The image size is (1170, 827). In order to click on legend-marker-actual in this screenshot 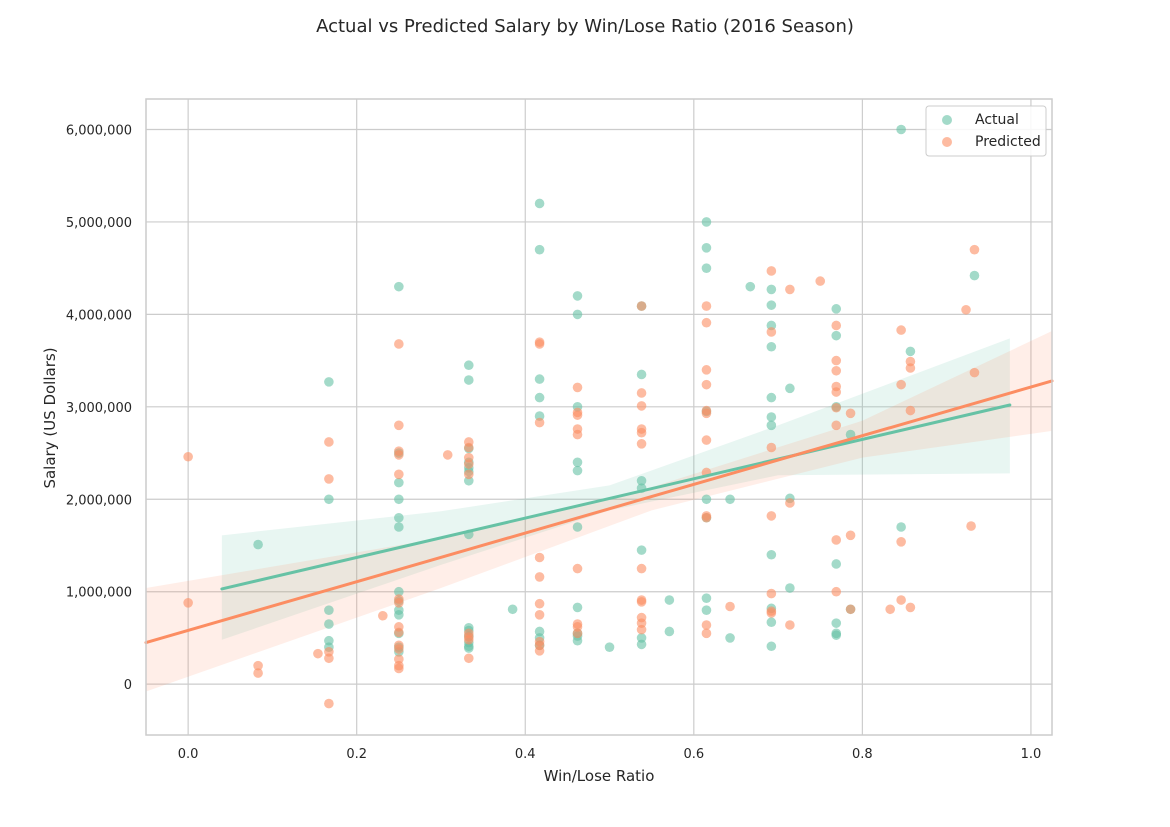, I will do `click(947, 120)`.